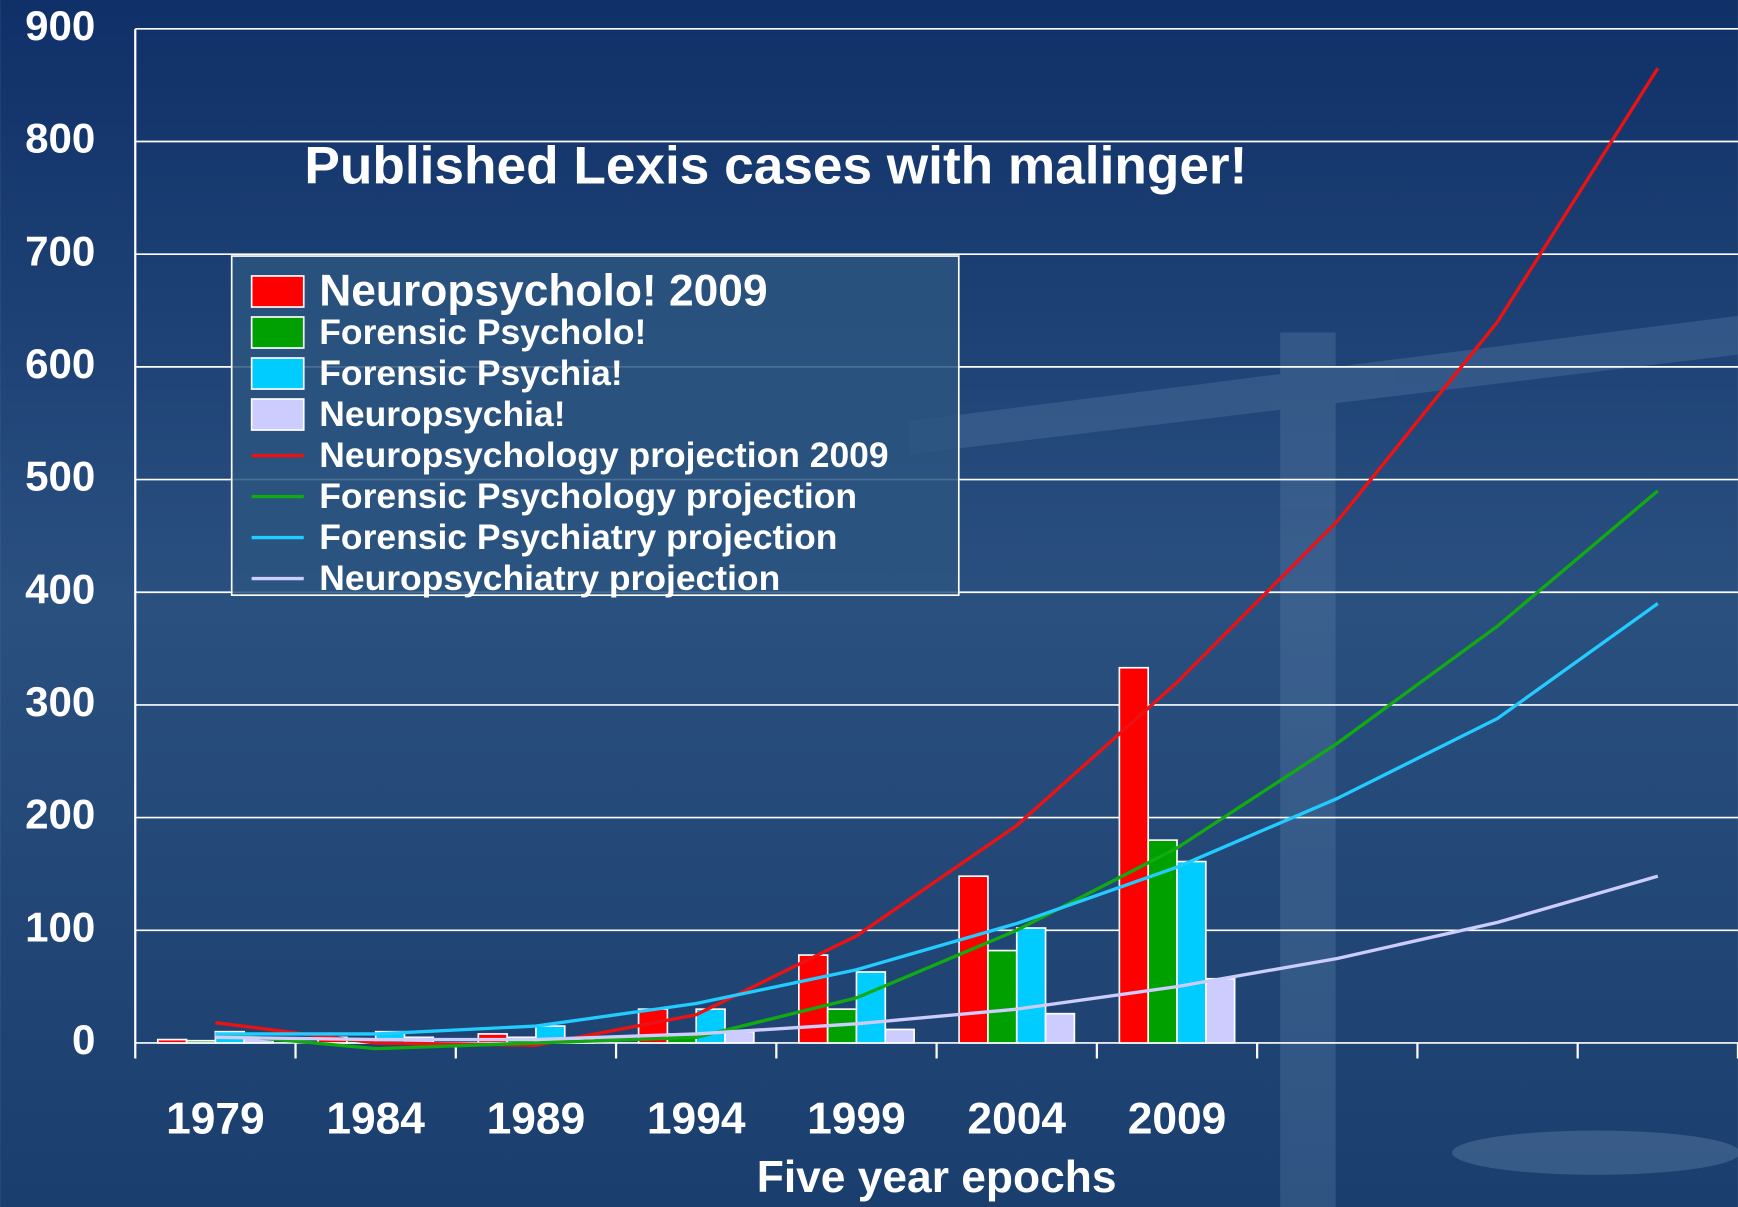 The image size is (1738, 1207). I want to click on y-tick-label: 300, so click(60, 701).